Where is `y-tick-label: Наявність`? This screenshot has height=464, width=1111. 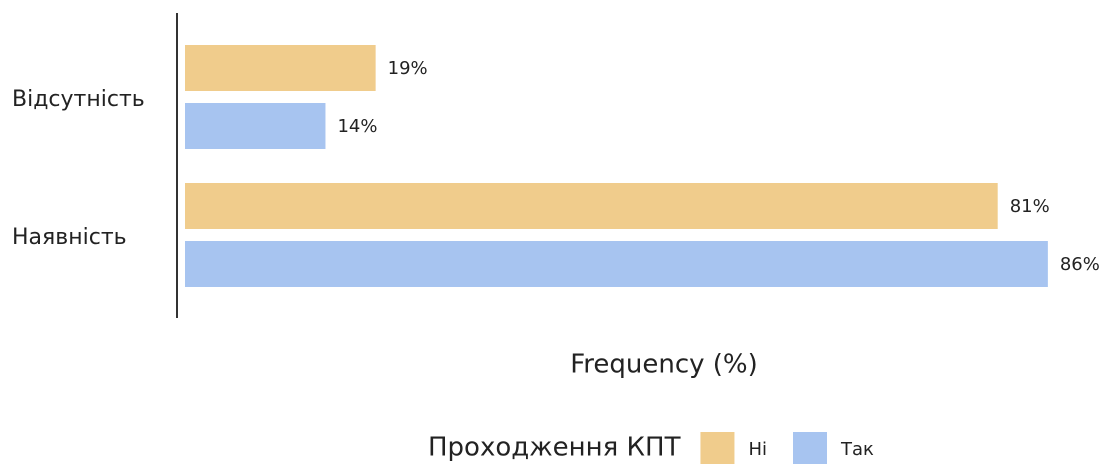
y-tick-label: Наявність is located at coordinates (69, 237).